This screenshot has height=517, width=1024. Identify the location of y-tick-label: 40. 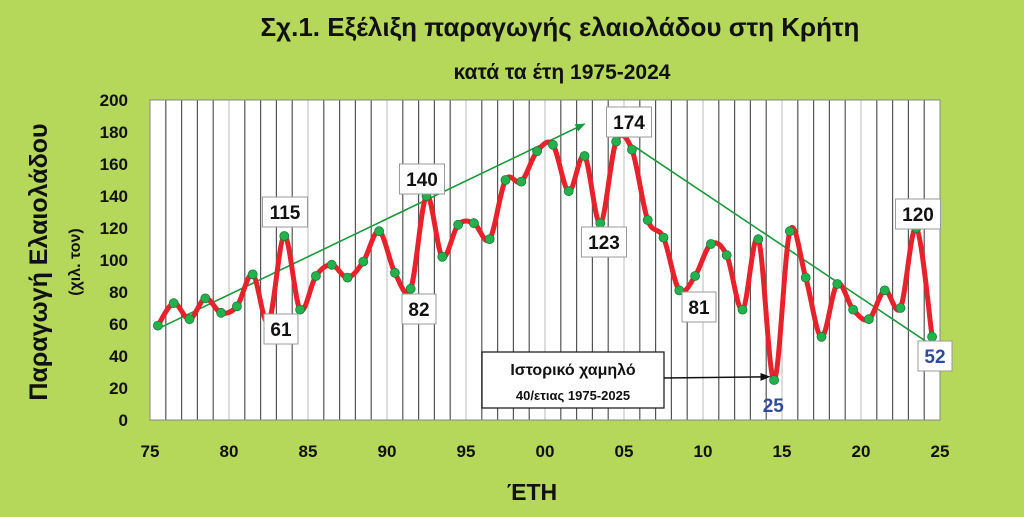
(118, 356).